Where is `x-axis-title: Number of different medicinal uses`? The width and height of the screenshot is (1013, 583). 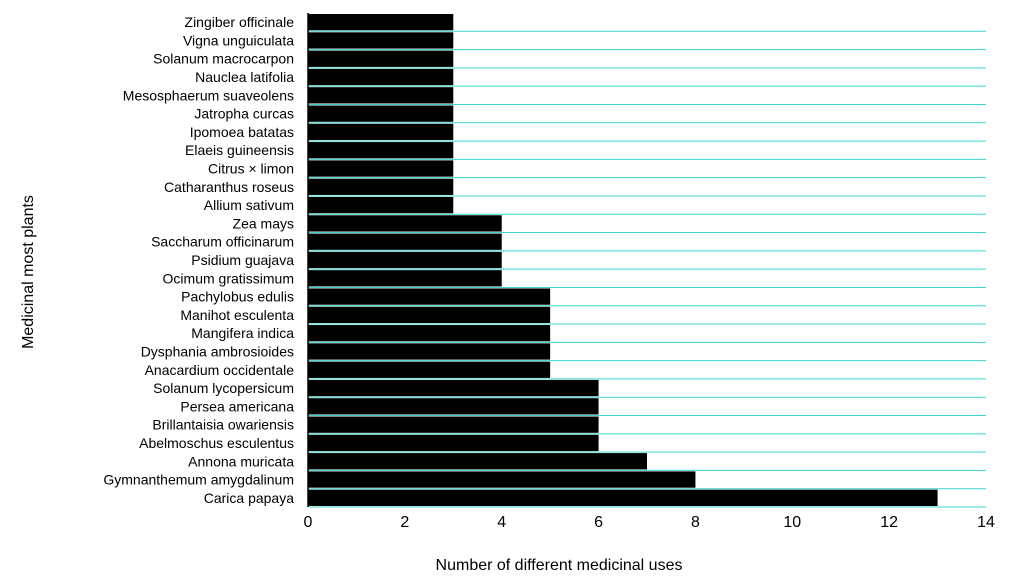 x-axis-title: Number of different medicinal uses is located at coordinates (559, 565).